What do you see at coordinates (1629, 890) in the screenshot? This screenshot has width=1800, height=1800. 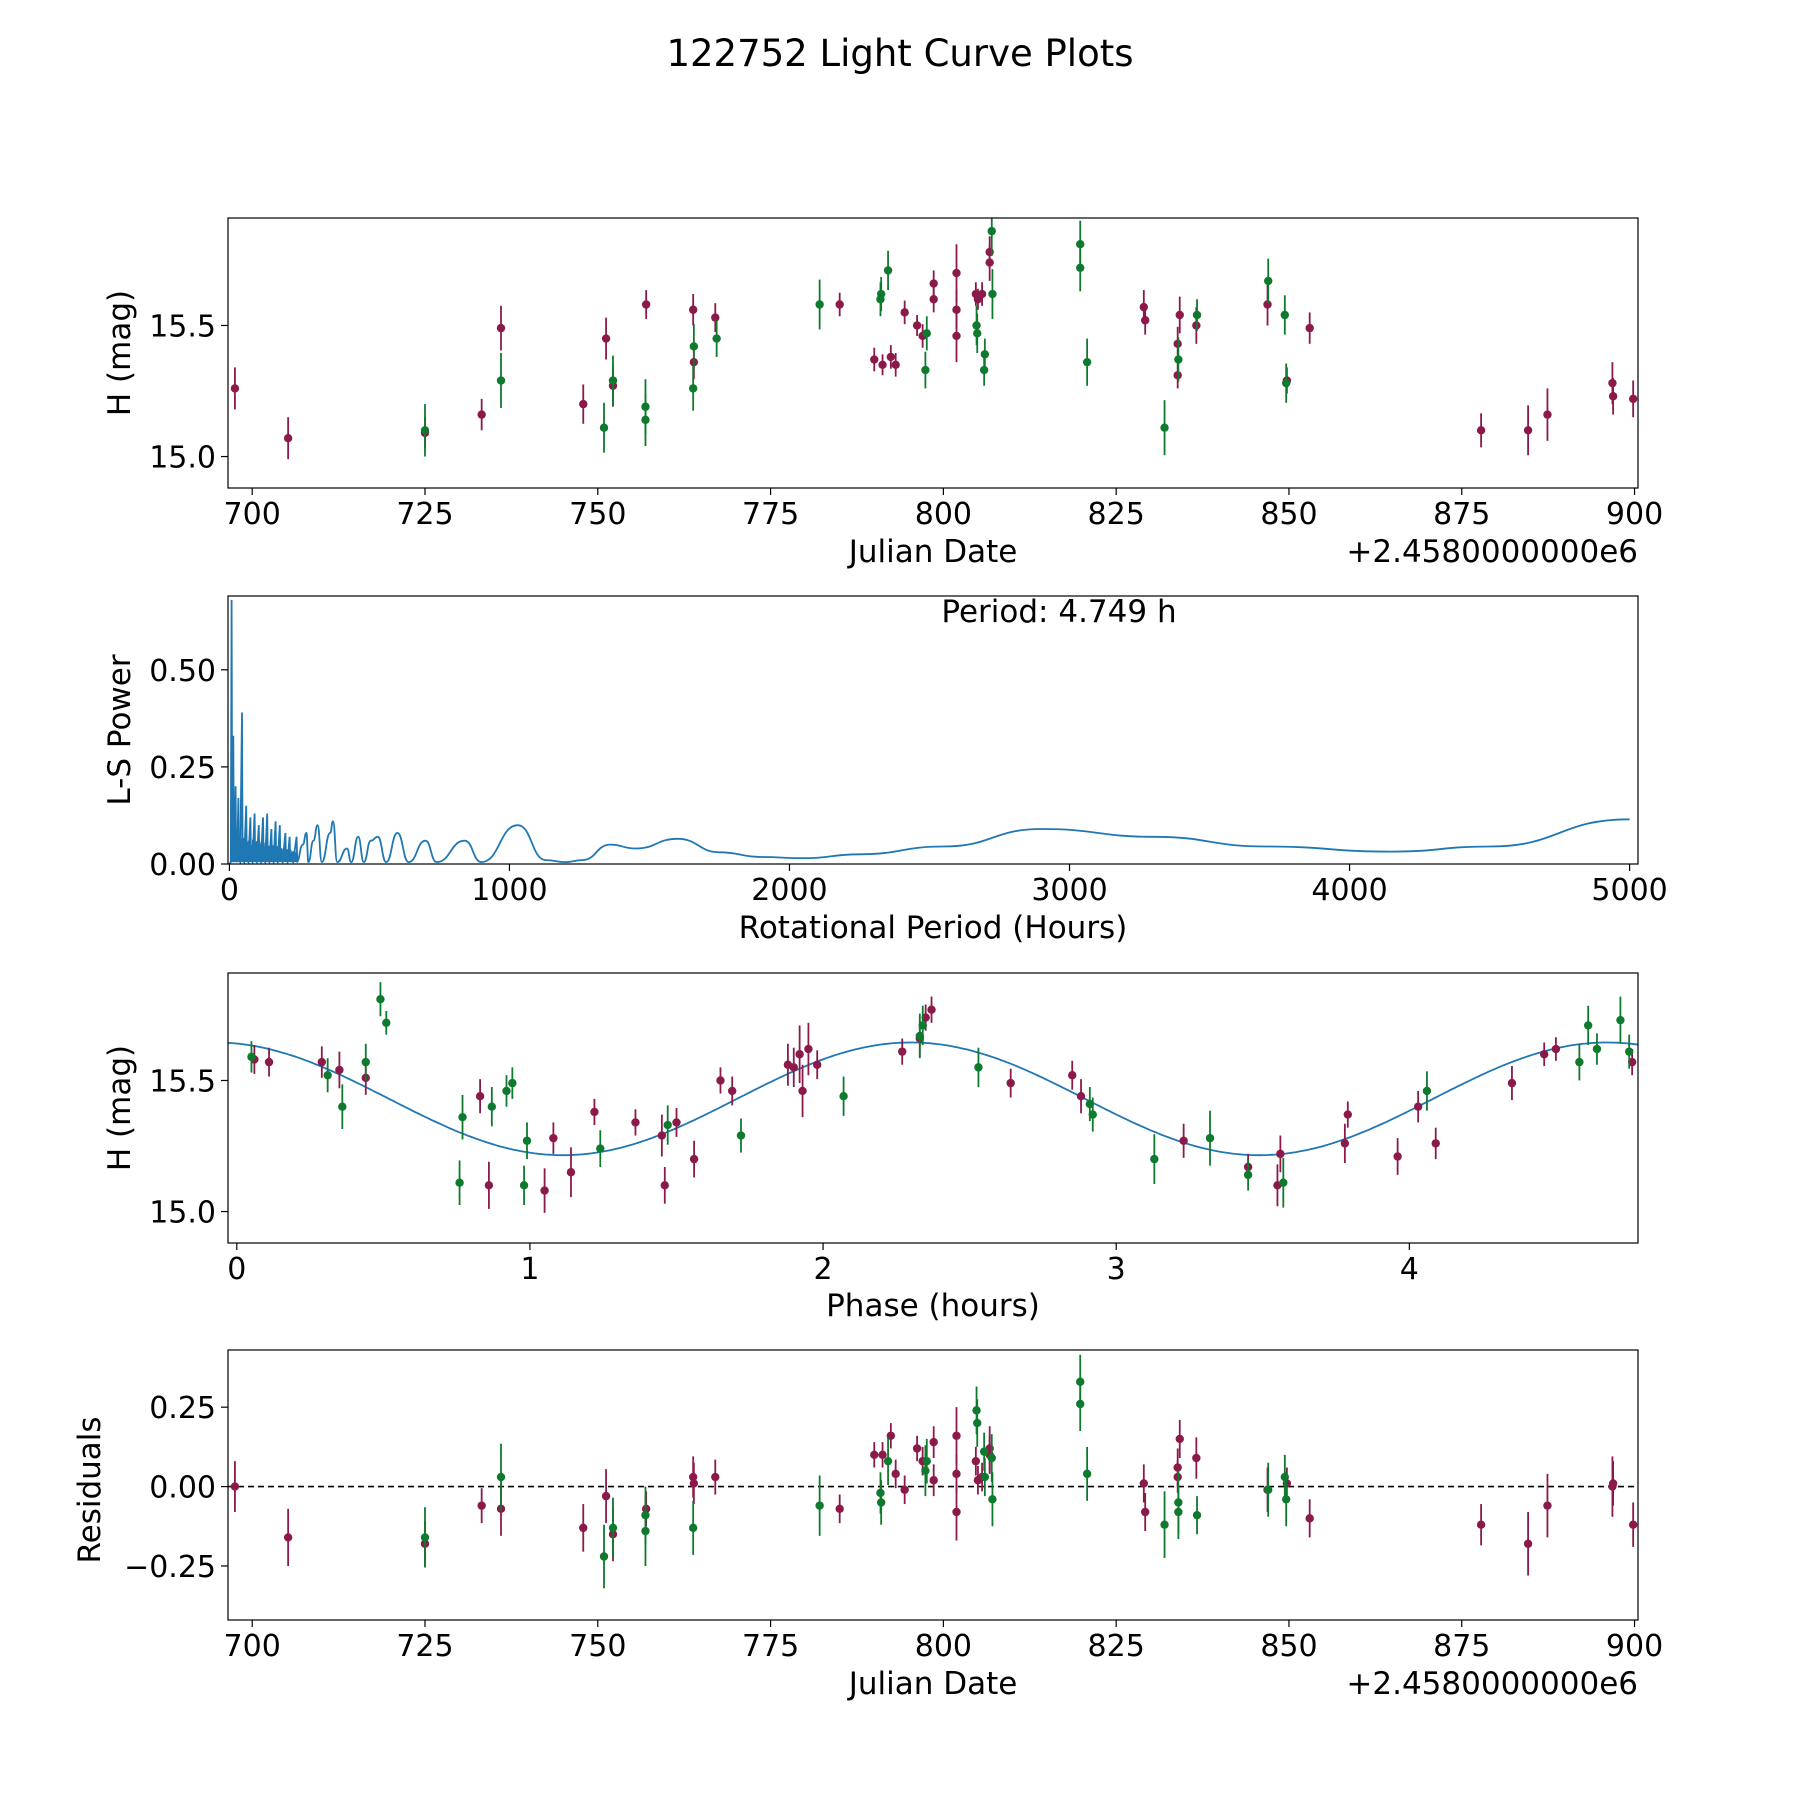 I see `x-tick-label: 5000` at bounding box center [1629, 890].